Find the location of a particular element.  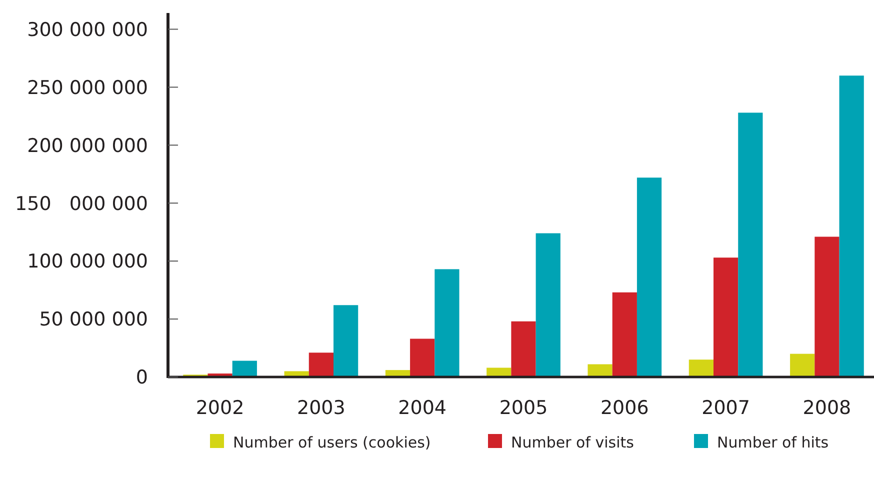

y-tick-label: 100 000 000 is located at coordinates (87, 261).